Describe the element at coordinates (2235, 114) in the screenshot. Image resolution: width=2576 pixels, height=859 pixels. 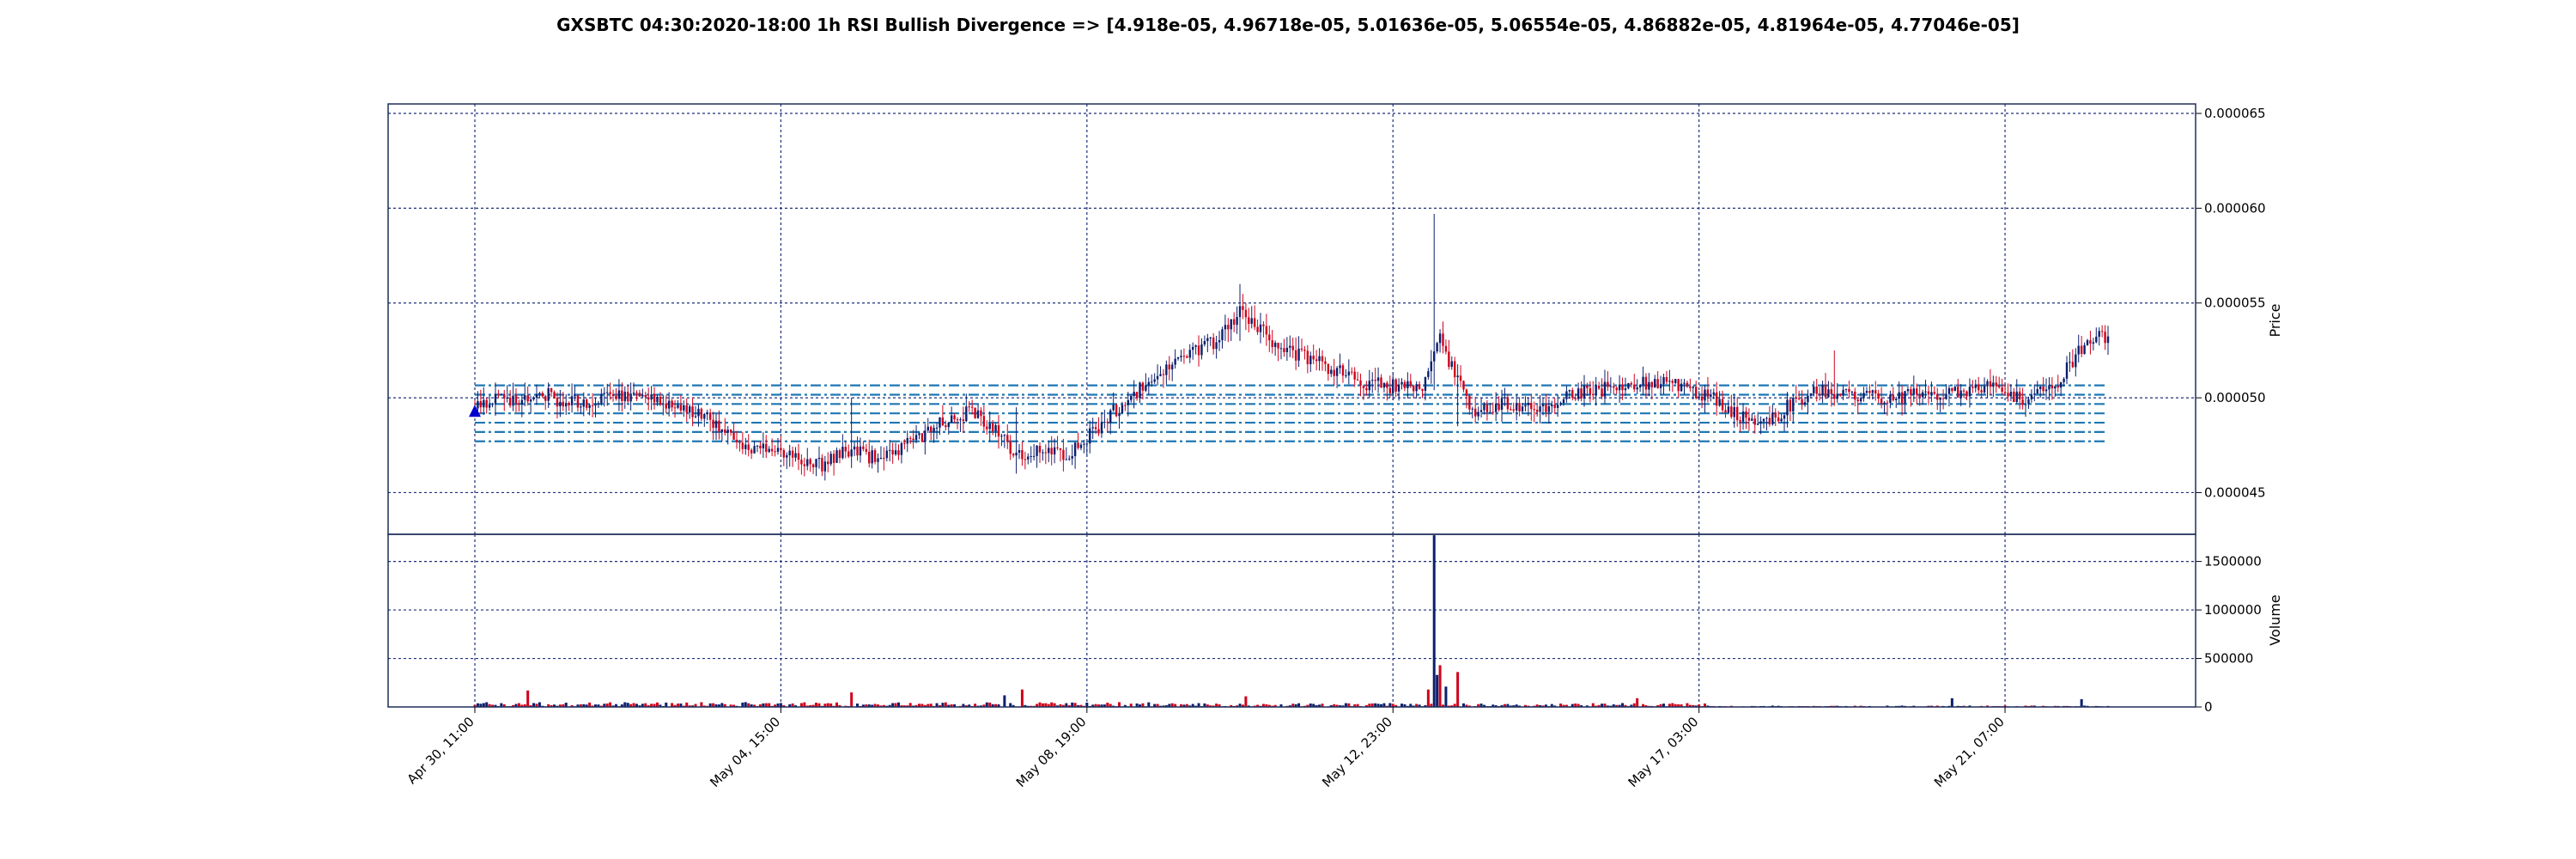
I see `price-tick-label: 0.000065` at that location.